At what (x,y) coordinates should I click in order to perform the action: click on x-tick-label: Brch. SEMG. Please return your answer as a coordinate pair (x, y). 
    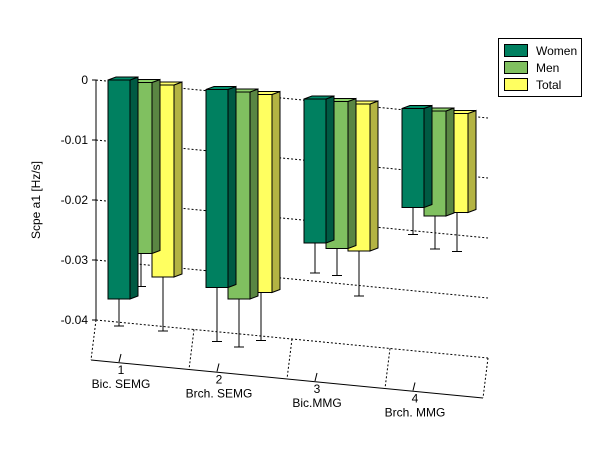
    Looking at the image, I should click on (219, 394).